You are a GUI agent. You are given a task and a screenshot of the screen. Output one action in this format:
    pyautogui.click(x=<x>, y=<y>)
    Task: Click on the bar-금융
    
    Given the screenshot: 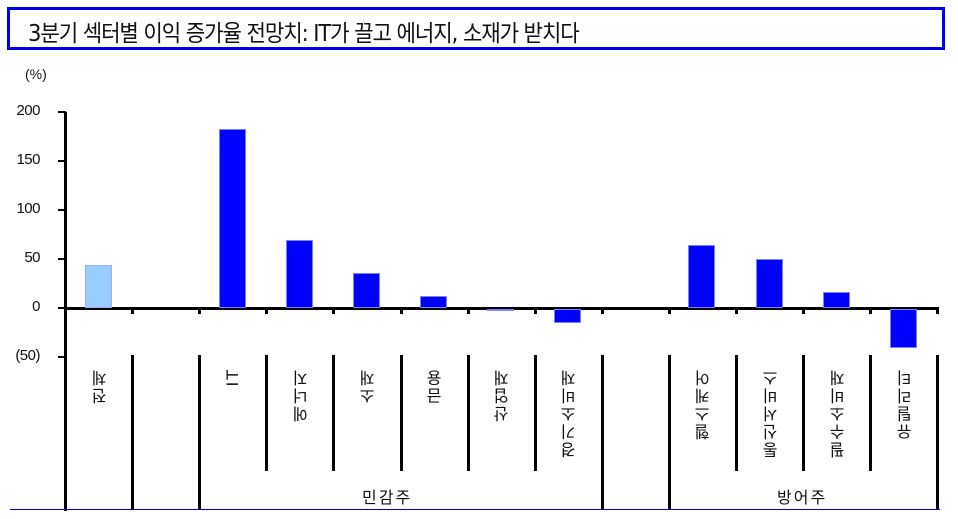 What is the action you would take?
    pyautogui.click(x=434, y=302)
    